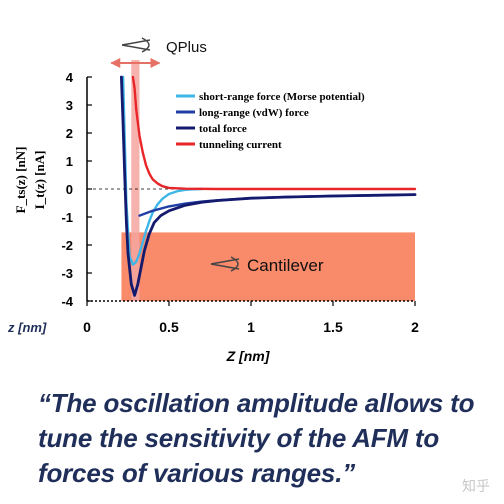 This screenshot has height=504, width=504. Describe the element at coordinates (135, 180) in the screenshot. I see `qplus-band` at that location.